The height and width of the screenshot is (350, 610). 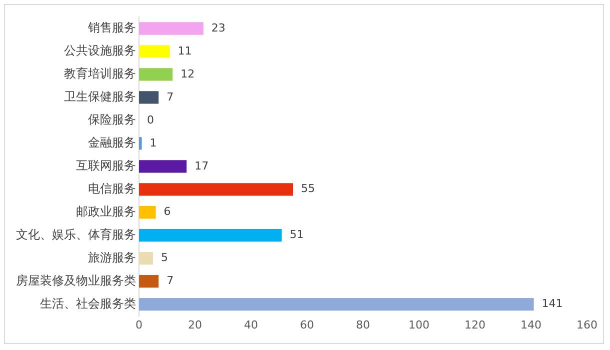 What do you see at coordinates (76, 280) in the screenshot?
I see `y-tick-label: 房屋装修及物业服务类` at bounding box center [76, 280].